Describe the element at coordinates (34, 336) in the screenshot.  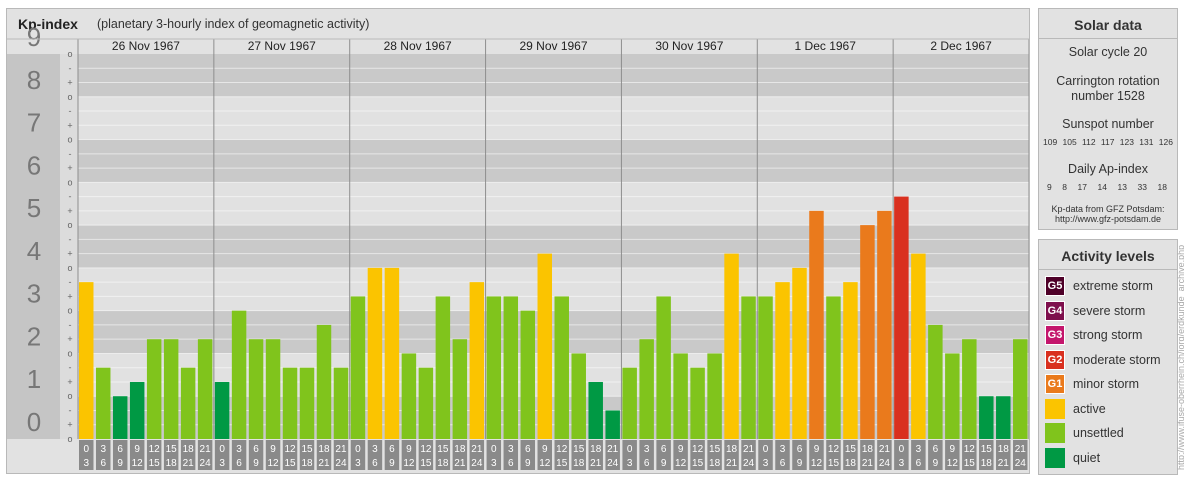
I see `kp-axis-label: 2` at that location.